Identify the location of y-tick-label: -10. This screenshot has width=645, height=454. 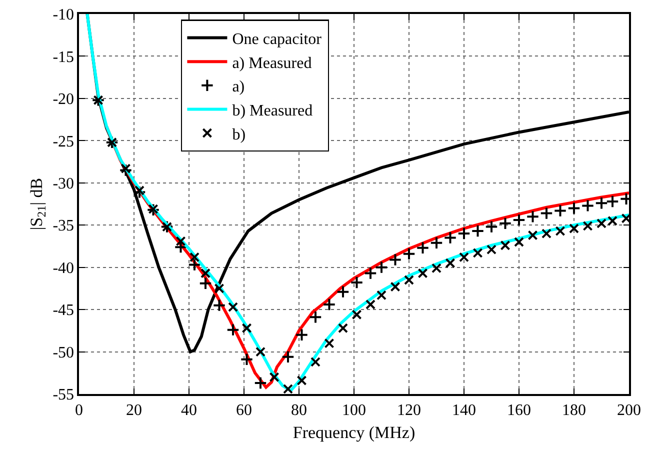
(63, 15).